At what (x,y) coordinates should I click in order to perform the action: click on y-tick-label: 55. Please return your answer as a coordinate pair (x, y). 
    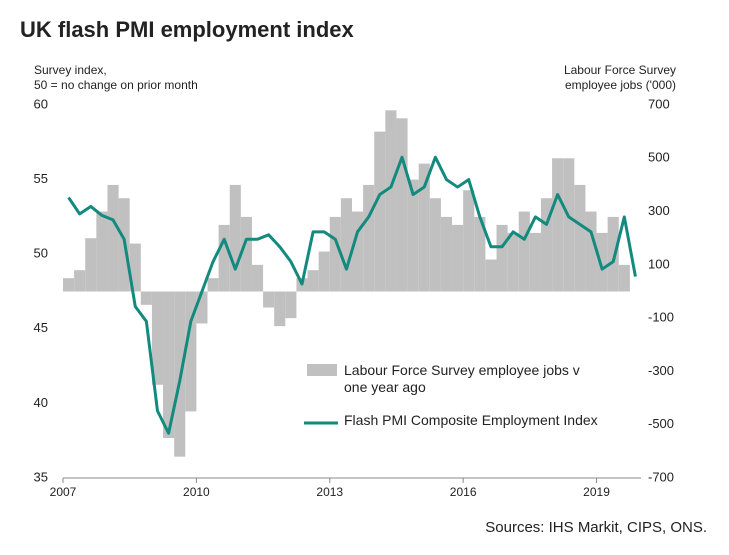
    Looking at the image, I should click on (41, 178).